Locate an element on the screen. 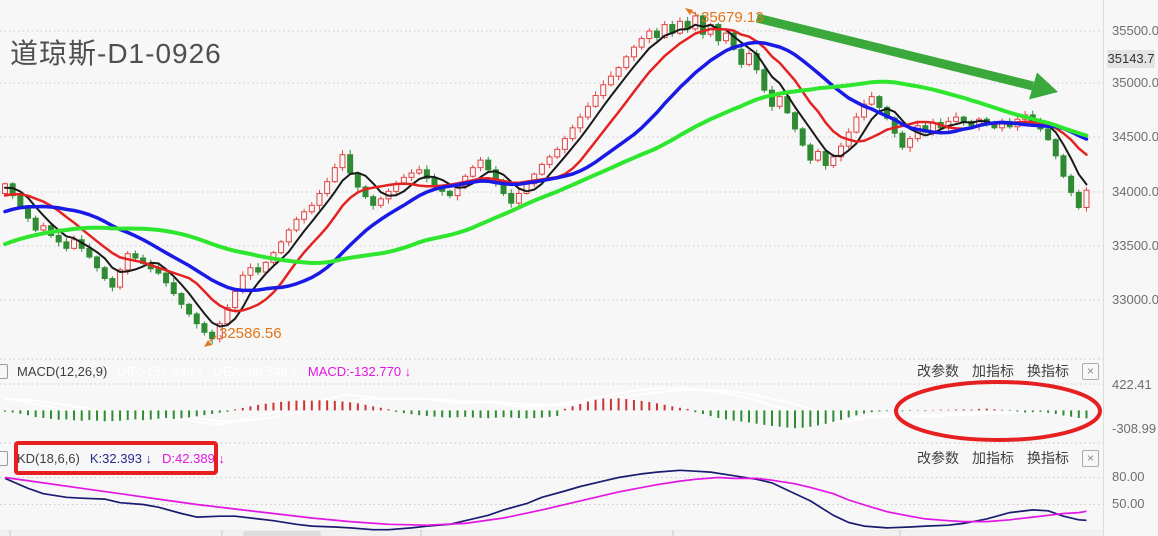  chart-title: 道琼斯-D1-0926 is located at coordinates (116, 53).